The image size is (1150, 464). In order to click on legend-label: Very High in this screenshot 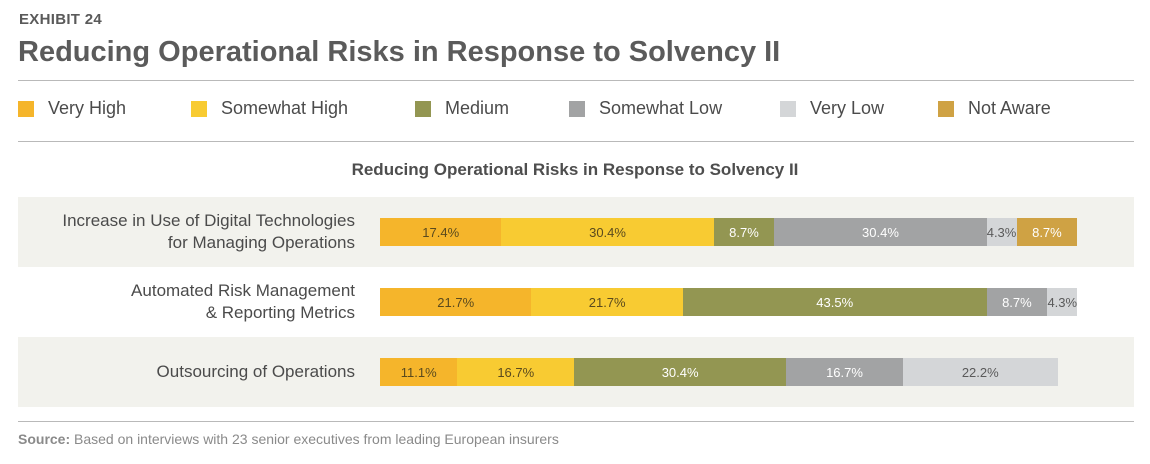, I will do `click(87, 108)`.